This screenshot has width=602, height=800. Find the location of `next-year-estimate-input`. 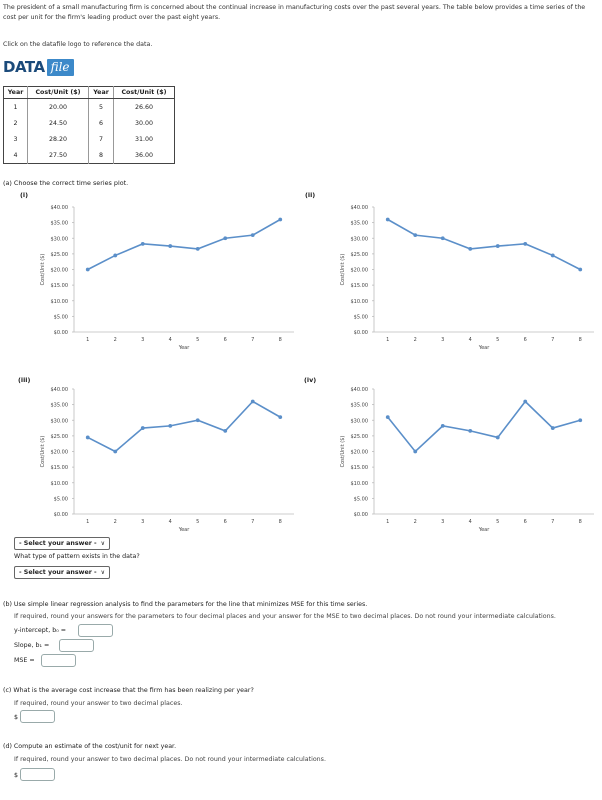

next-year-estimate-input is located at coordinates (37, 774).